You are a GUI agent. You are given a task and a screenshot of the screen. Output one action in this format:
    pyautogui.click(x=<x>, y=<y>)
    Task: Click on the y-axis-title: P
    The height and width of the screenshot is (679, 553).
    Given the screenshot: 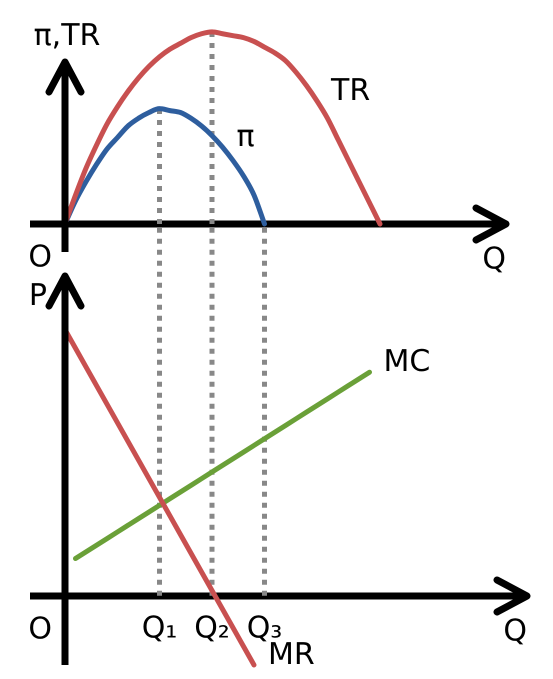 What is the action you would take?
    pyautogui.click(x=37, y=295)
    